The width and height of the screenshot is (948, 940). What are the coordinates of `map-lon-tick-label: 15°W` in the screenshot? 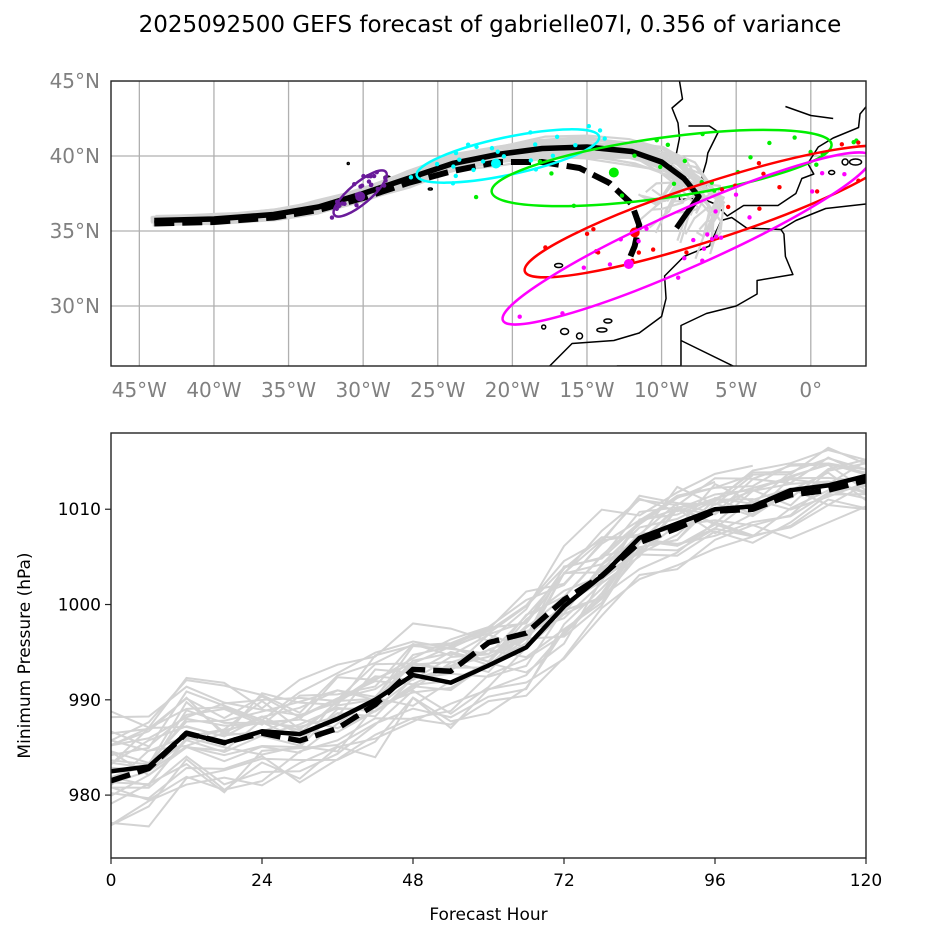 It's located at (586, 390).